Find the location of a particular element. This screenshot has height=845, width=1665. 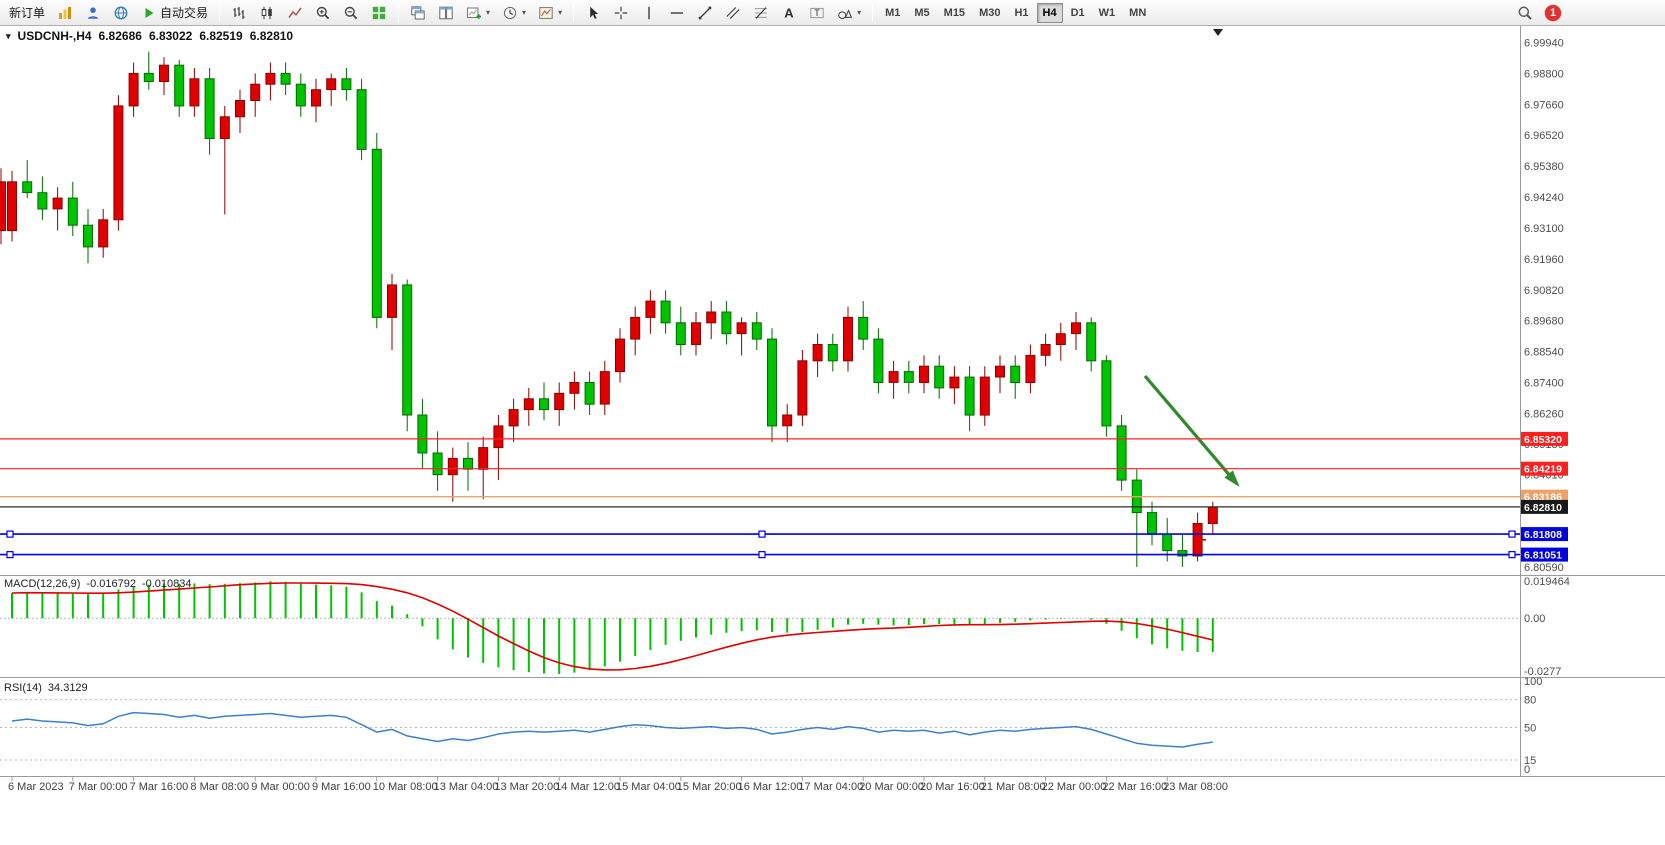

price-cross-marker is located at coordinates (1200, 539).